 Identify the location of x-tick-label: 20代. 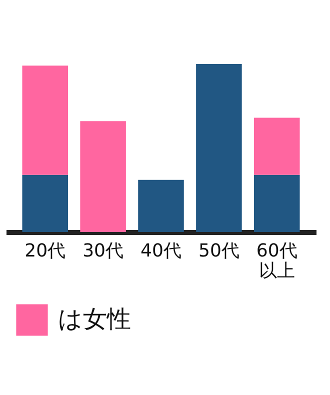
(45, 251).